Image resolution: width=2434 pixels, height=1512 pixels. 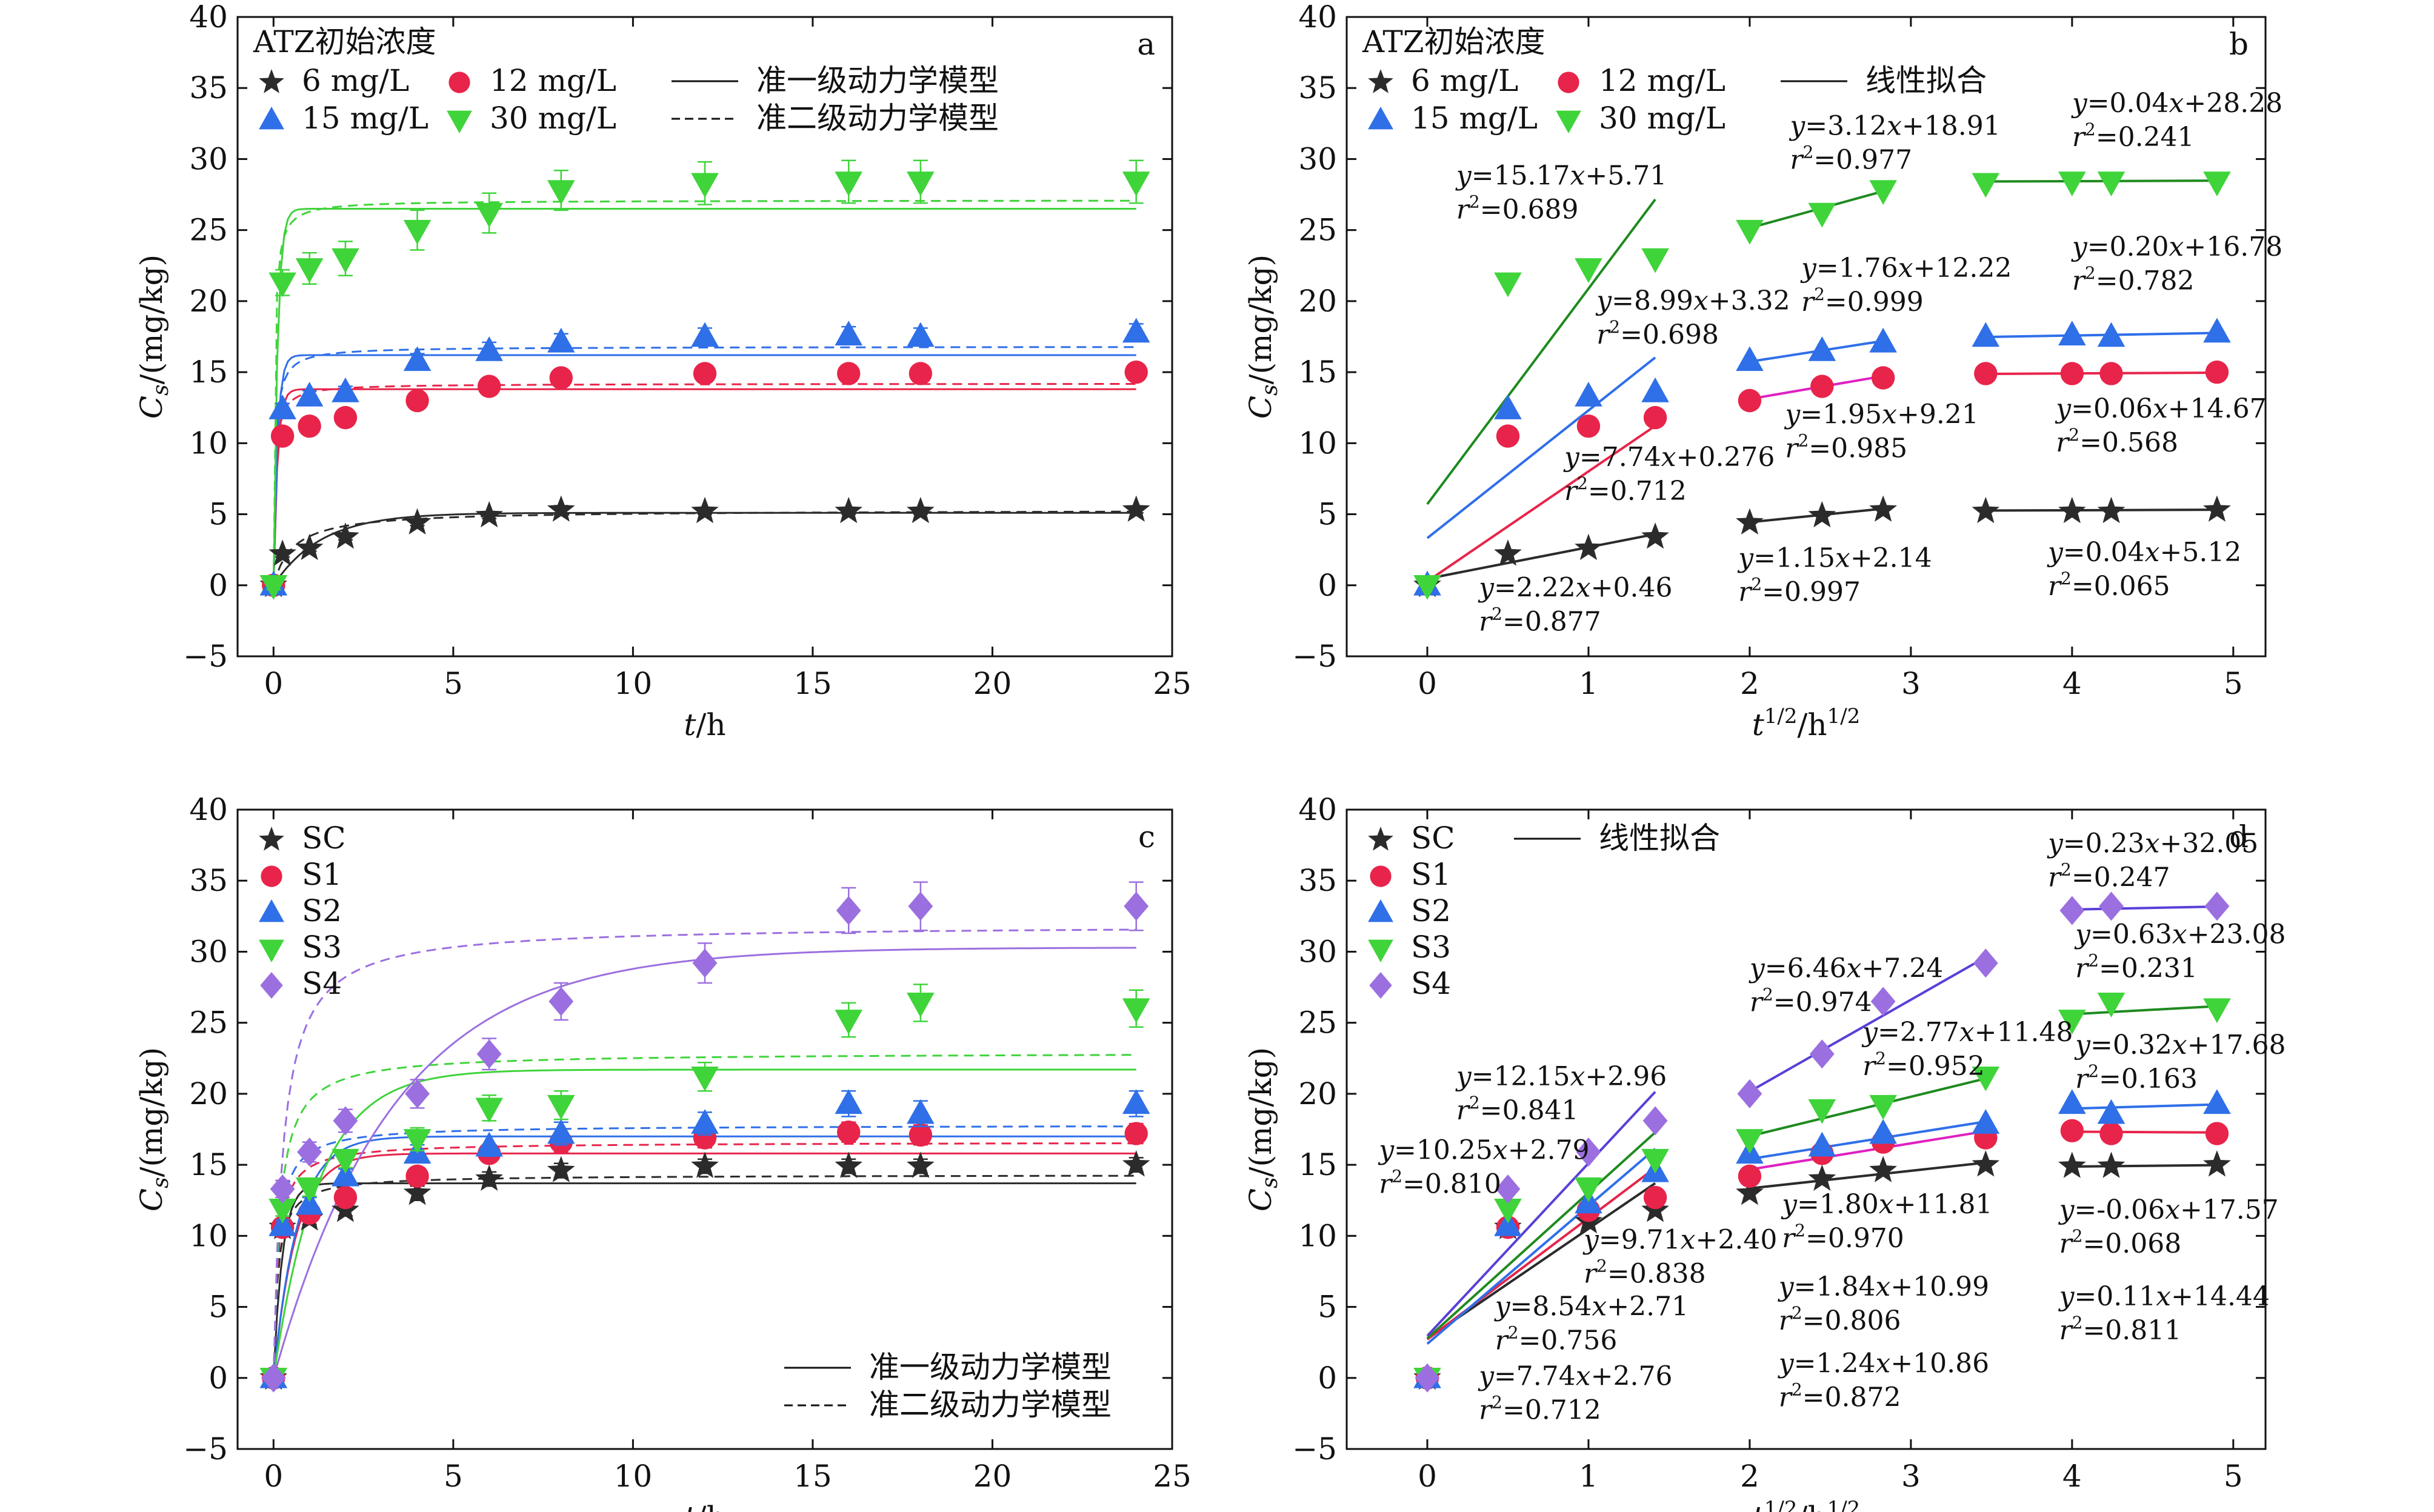 I want to click on eq-slope: =0.23, so click(x=2104, y=843).